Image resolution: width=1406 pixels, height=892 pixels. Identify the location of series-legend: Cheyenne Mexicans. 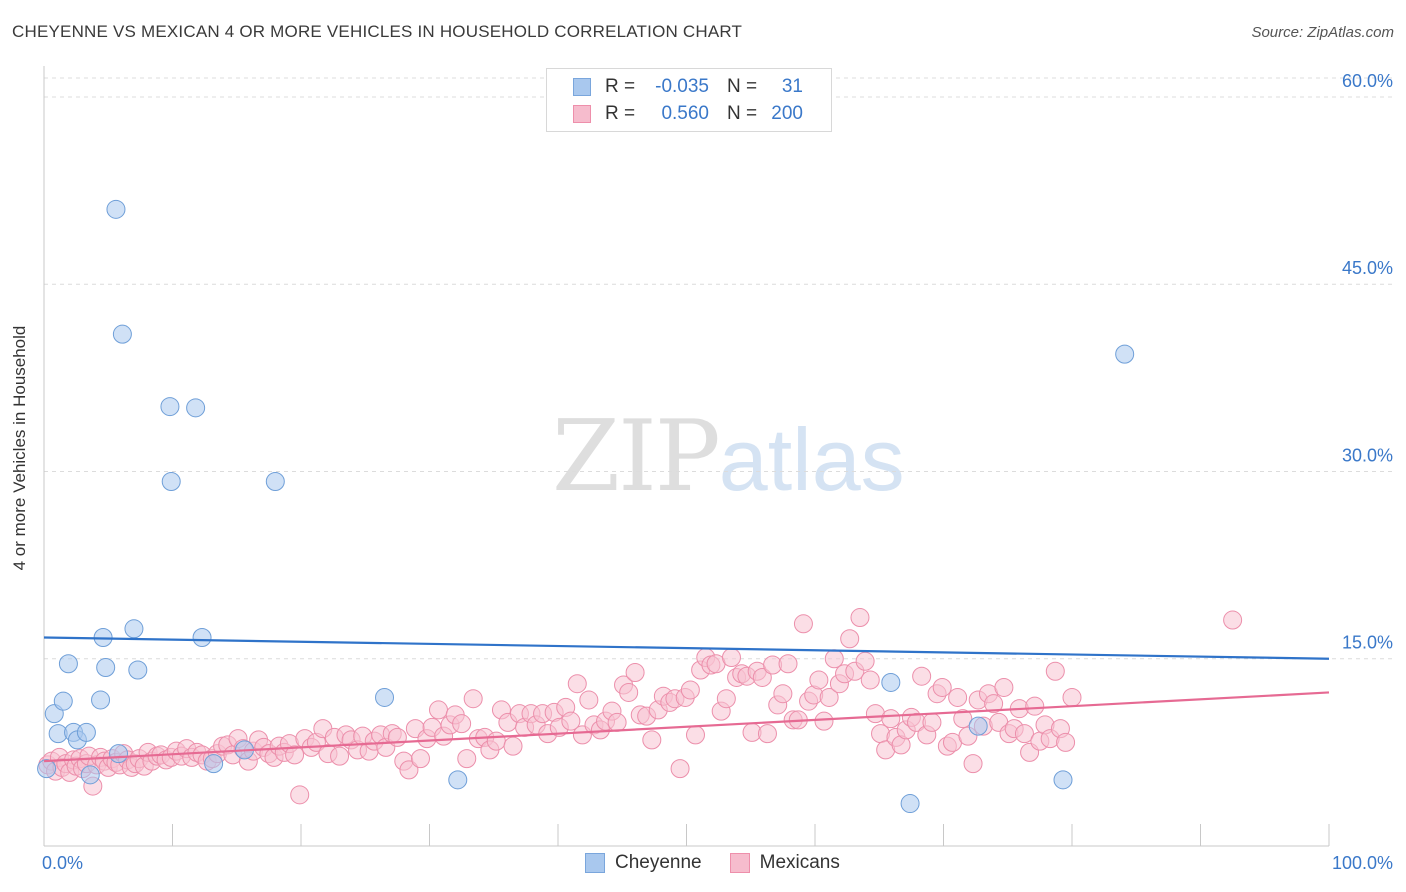
(726, 863).